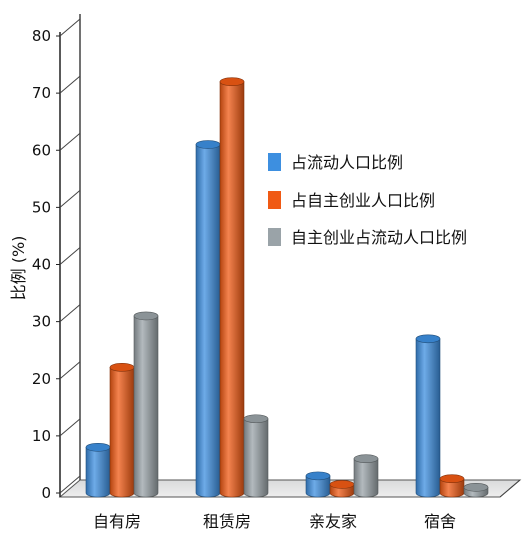  Describe the element at coordinates (41, 322) in the screenshot. I see `y-tick-label: 30` at that location.